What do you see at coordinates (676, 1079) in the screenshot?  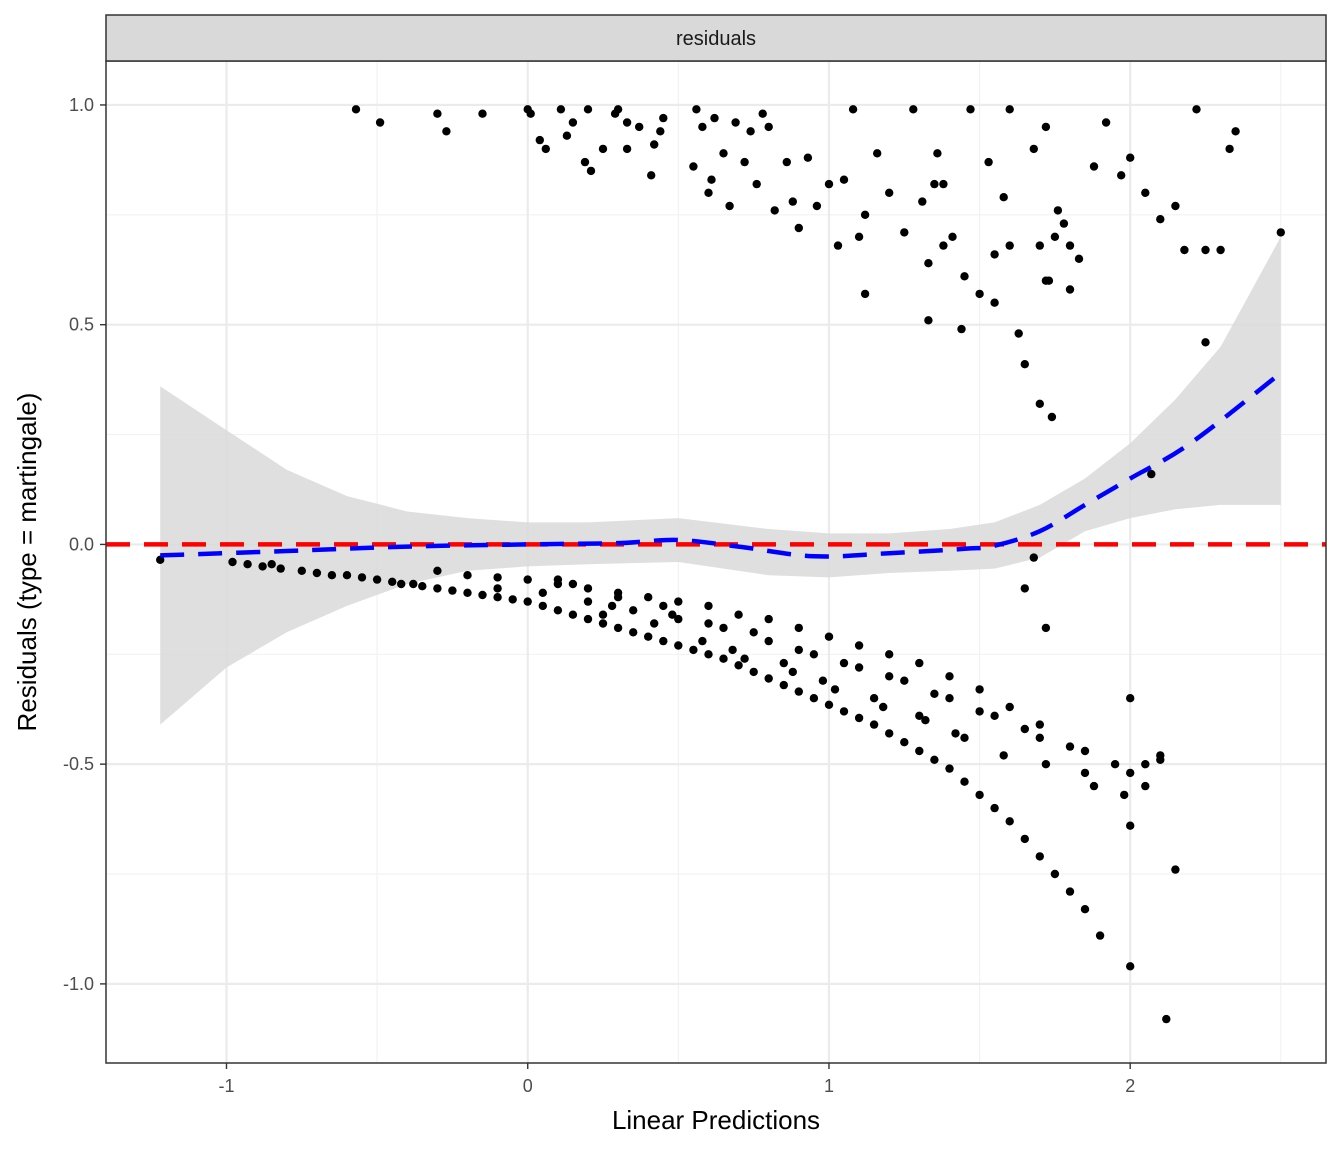 I see `x-axis: -1 0 1 2` at bounding box center [676, 1079].